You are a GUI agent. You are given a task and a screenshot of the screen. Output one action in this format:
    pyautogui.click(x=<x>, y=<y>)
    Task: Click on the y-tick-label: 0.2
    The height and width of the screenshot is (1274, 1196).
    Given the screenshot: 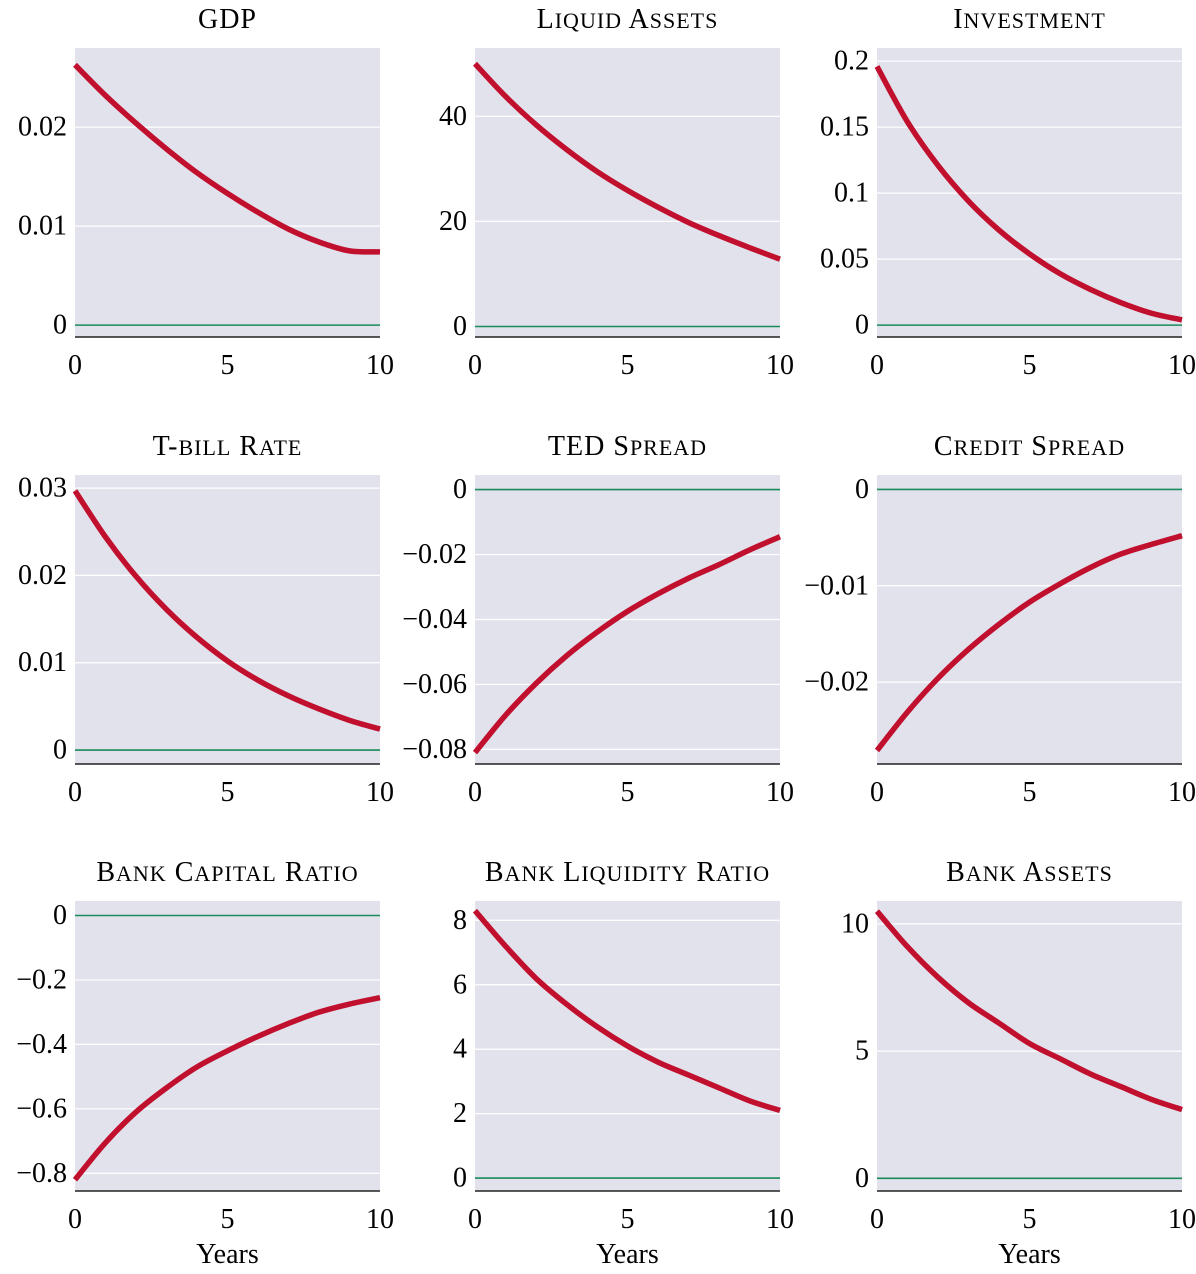 What is the action you would take?
    pyautogui.click(x=851, y=61)
    